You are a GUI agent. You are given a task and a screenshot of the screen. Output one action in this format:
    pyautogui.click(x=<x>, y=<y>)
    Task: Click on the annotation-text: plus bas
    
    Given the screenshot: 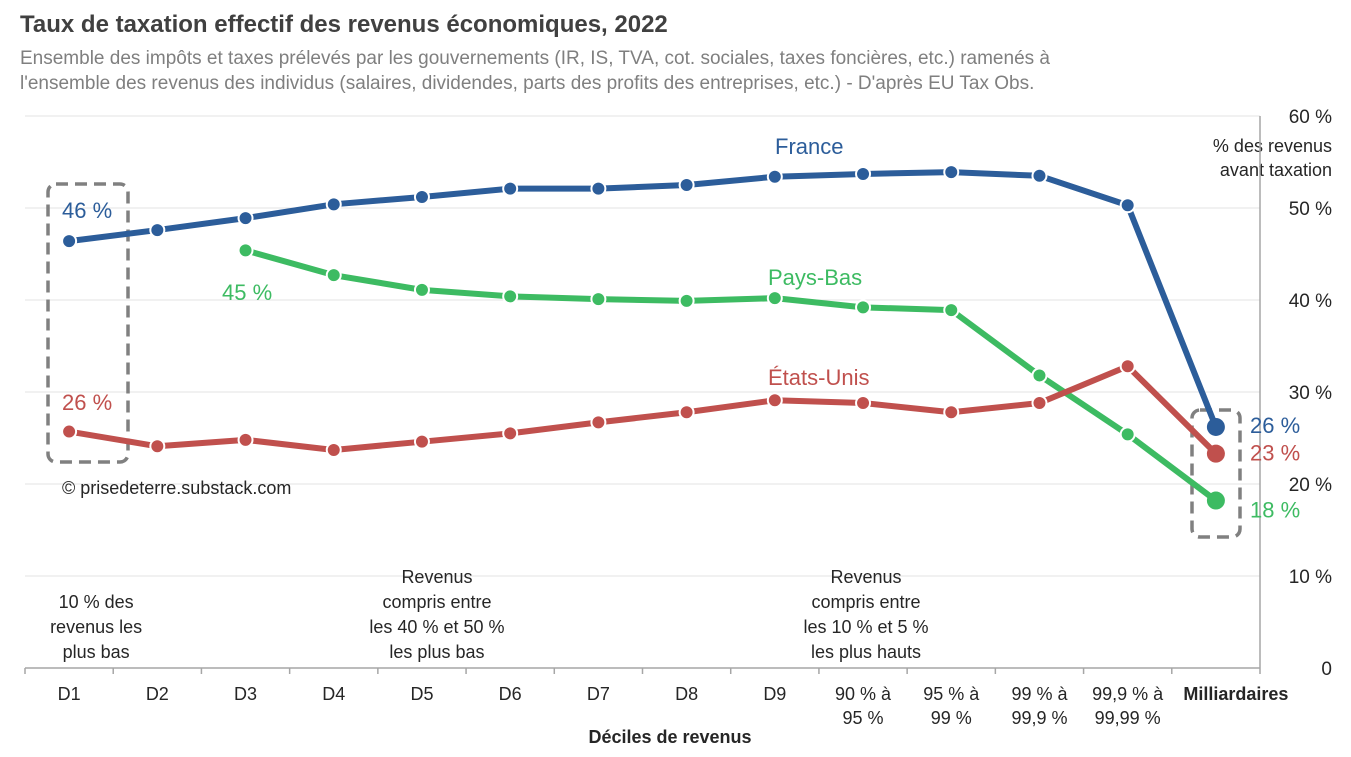 What is the action you would take?
    pyautogui.click(x=96, y=652)
    